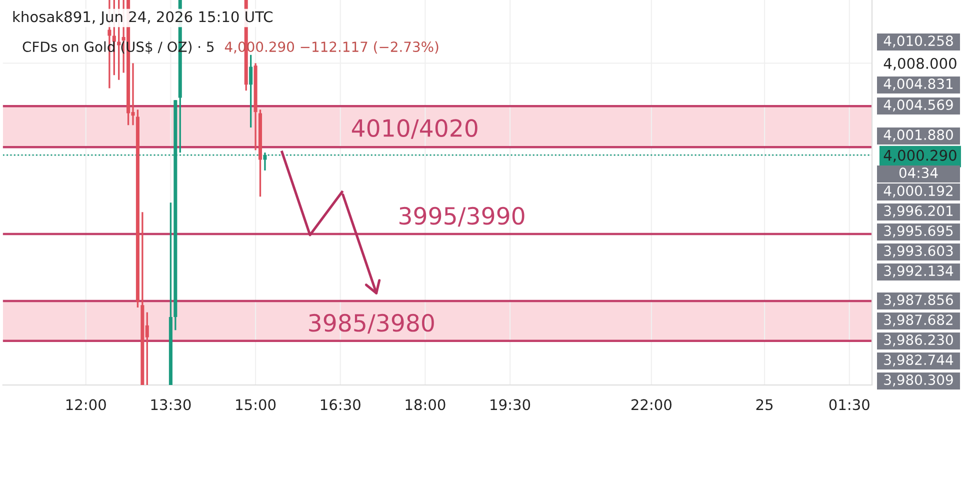 Image resolution: width=972 pixels, height=487 pixels. Describe the element at coordinates (918, 380) in the screenshot. I see `text: 3,980.309` at that location.